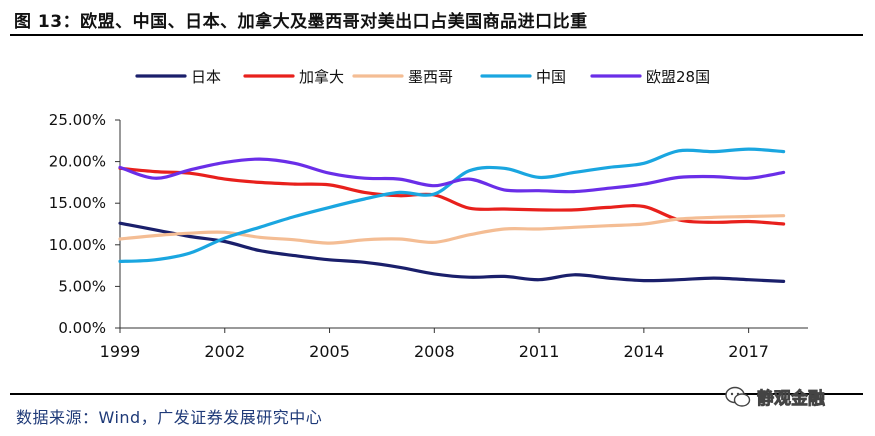 The height and width of the screenshot is (436, 875). I want to click on y-tick-label: 15.00%, so click(77, 203).